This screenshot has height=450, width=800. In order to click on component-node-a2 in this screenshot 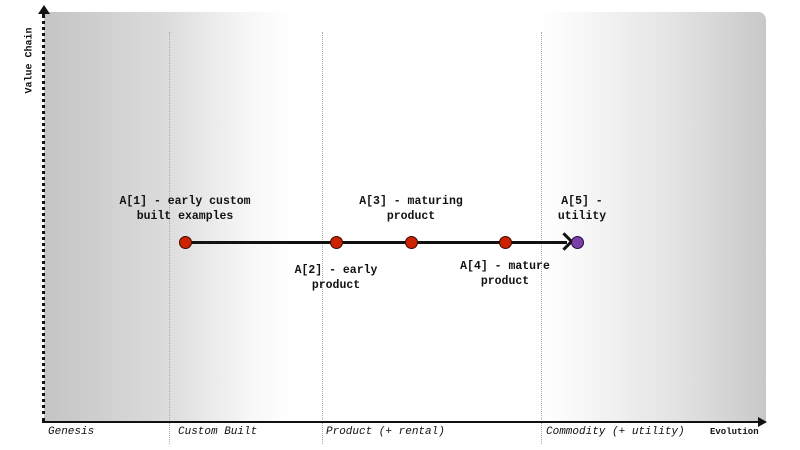, I will do `click(336, 242)`.